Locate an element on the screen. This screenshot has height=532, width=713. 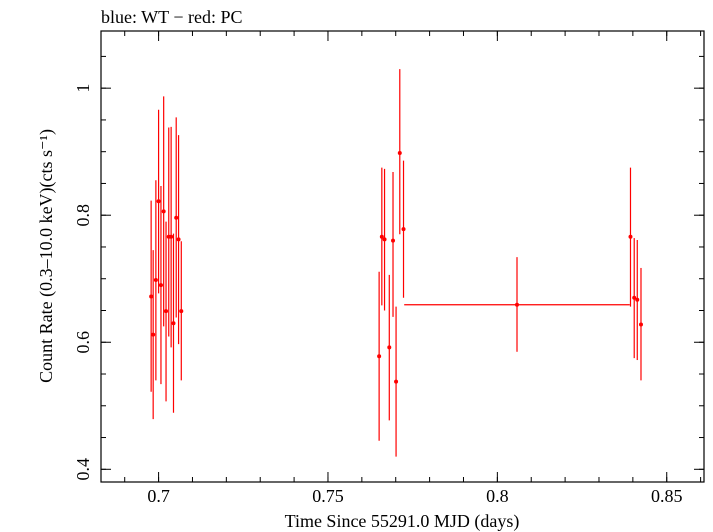
x-tick-label: 0.85 is located at coordinates (667, 496).